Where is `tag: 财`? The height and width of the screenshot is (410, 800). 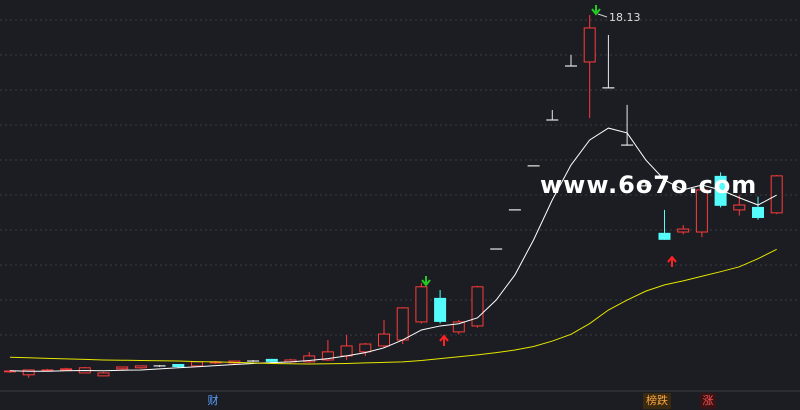
tag: 财 is located at coordinates (213, 400).